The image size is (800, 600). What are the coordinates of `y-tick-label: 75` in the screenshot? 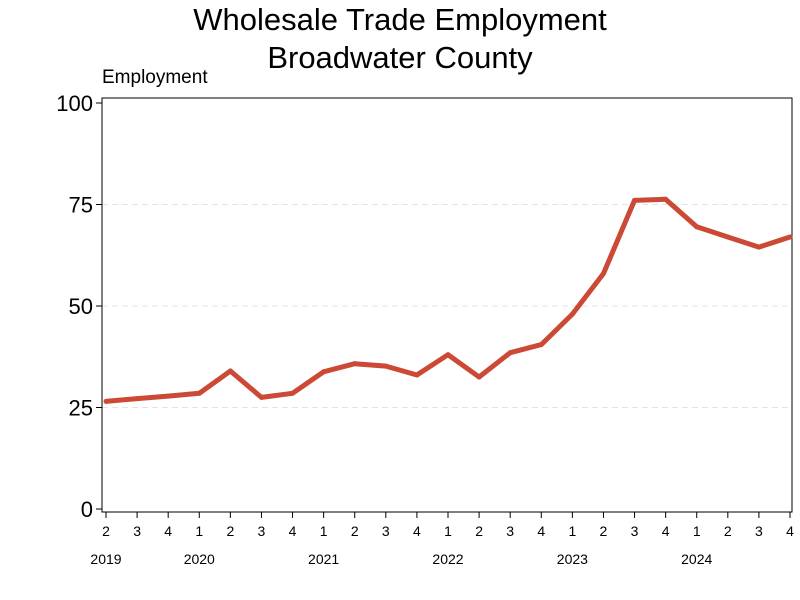 It's located at (81, 205).